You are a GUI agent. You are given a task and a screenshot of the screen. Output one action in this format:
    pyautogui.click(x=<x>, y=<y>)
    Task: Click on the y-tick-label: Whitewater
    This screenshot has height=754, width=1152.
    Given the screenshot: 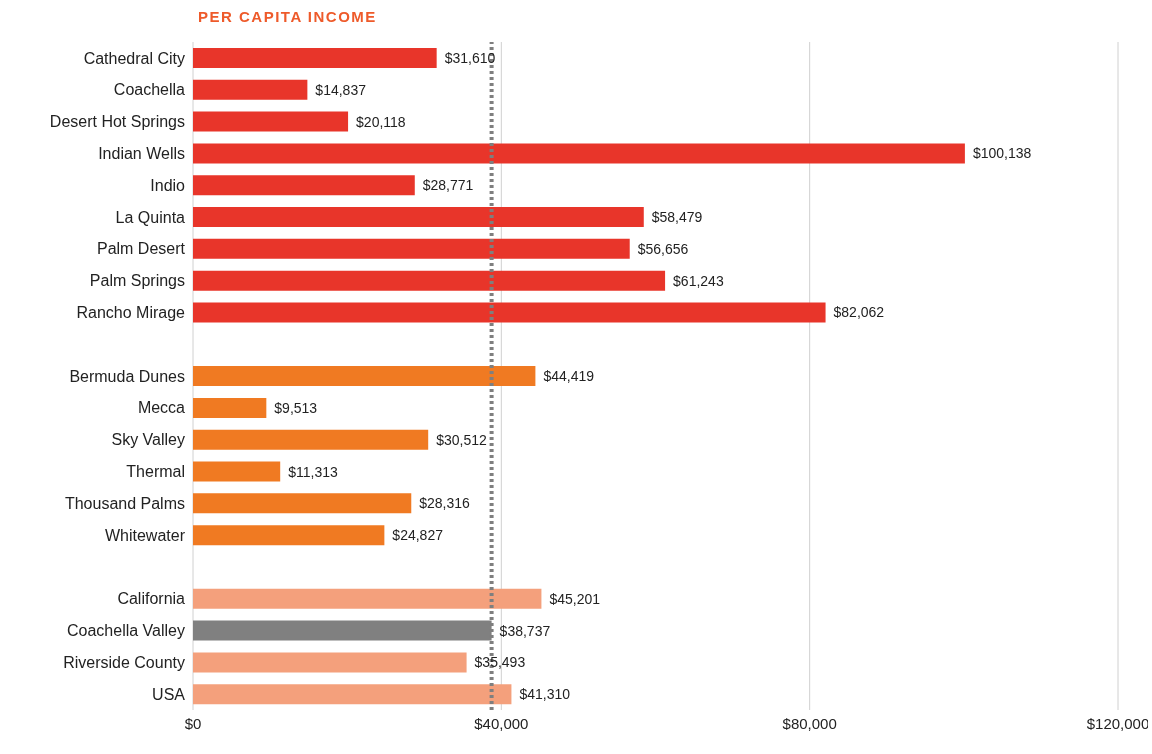 What is the action you would take?
    pyautogui.click(x=145, y=535)
    